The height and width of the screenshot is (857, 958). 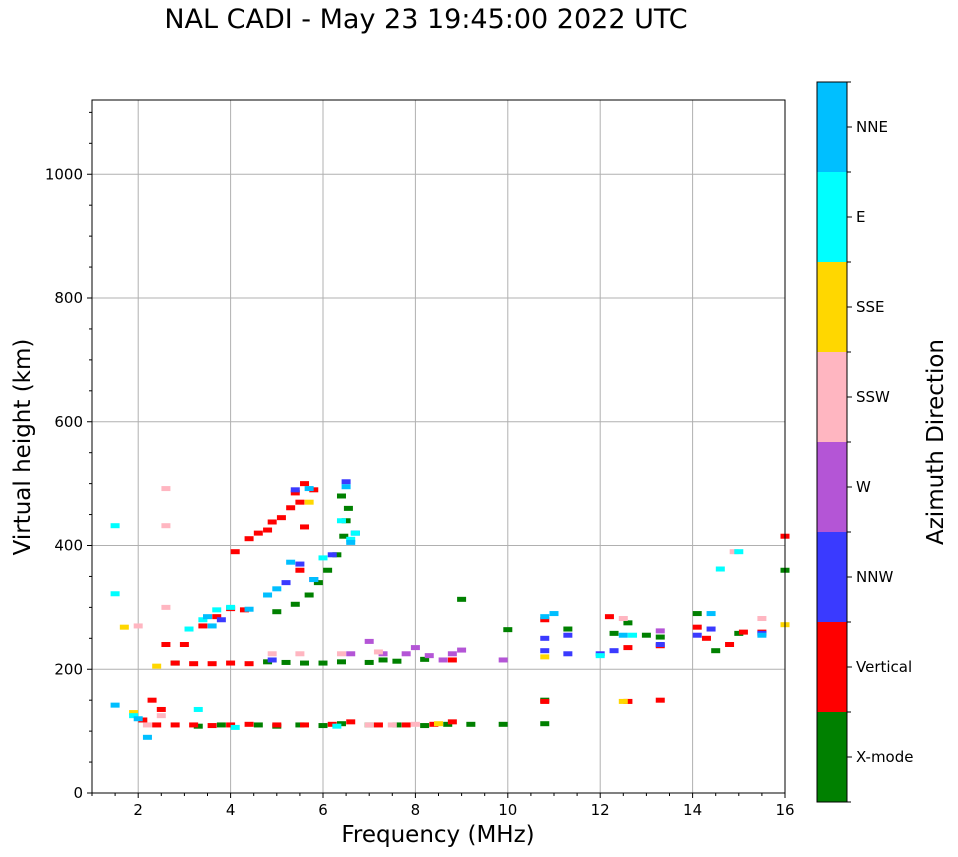 What do you see at coordinates (873, 397) in the screenshot?
I see `colorbar-tick-label: SSW` at bounding box center [873, 397].